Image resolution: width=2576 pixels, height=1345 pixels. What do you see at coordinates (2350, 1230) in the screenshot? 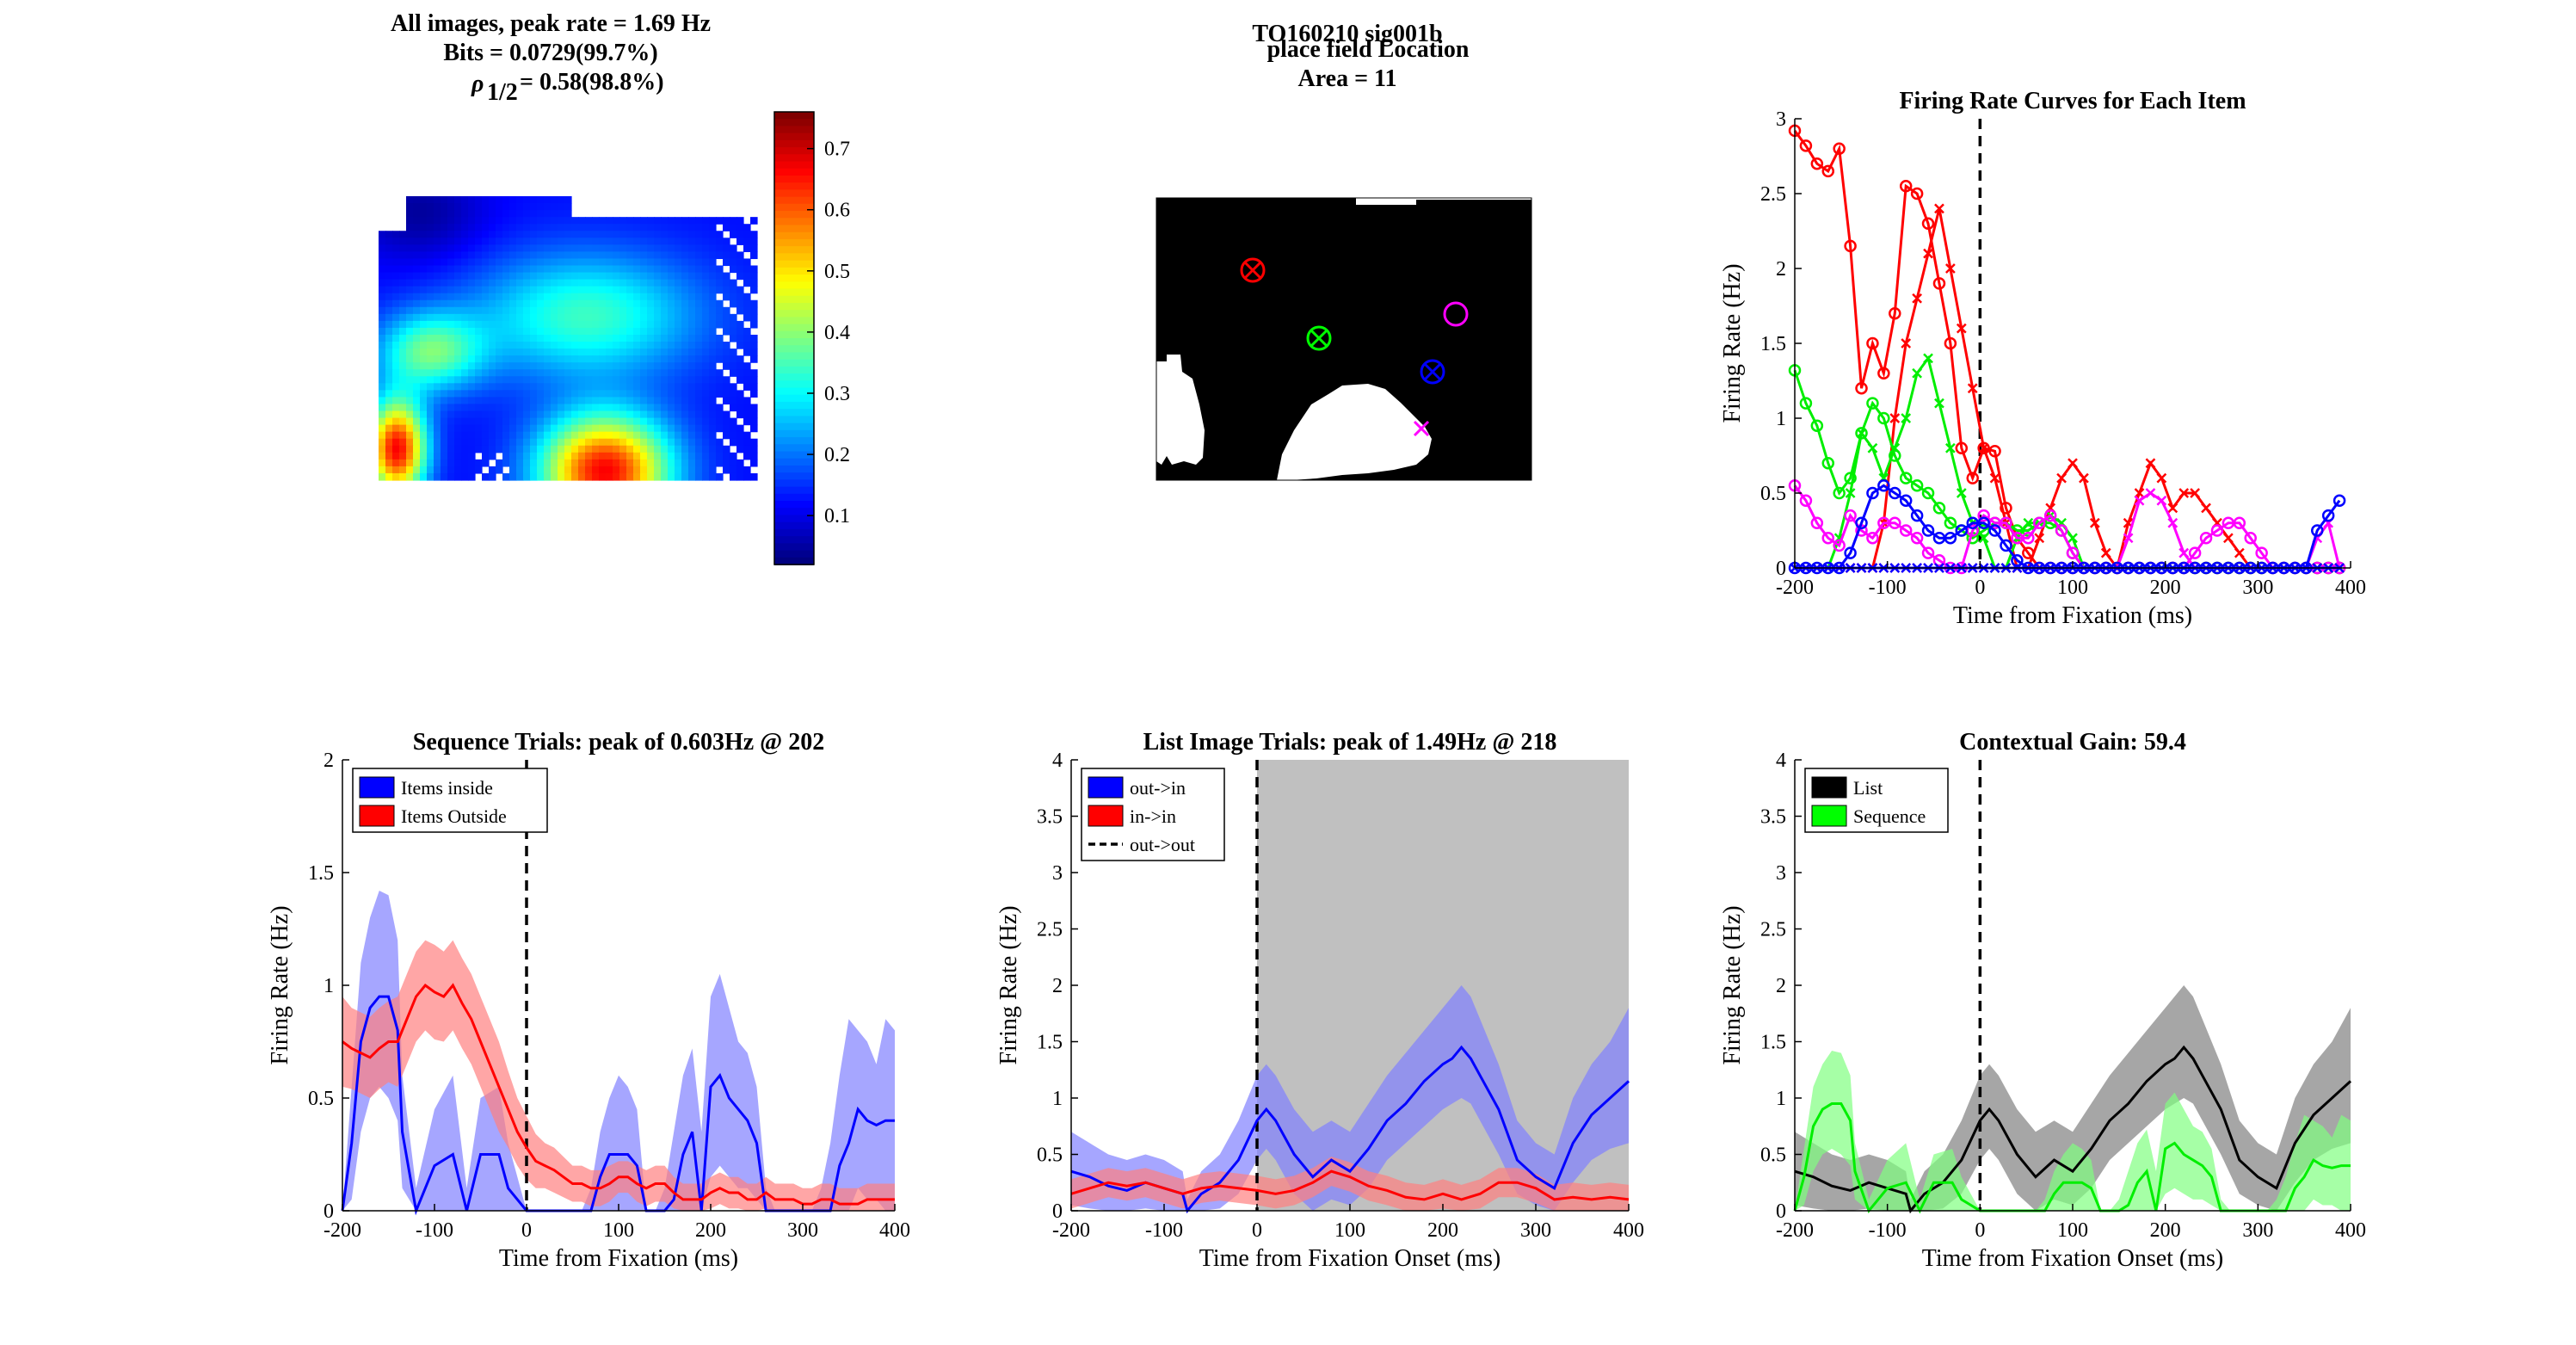
I see `x-tick-label: 400` at bounding box center [2350, 1230].